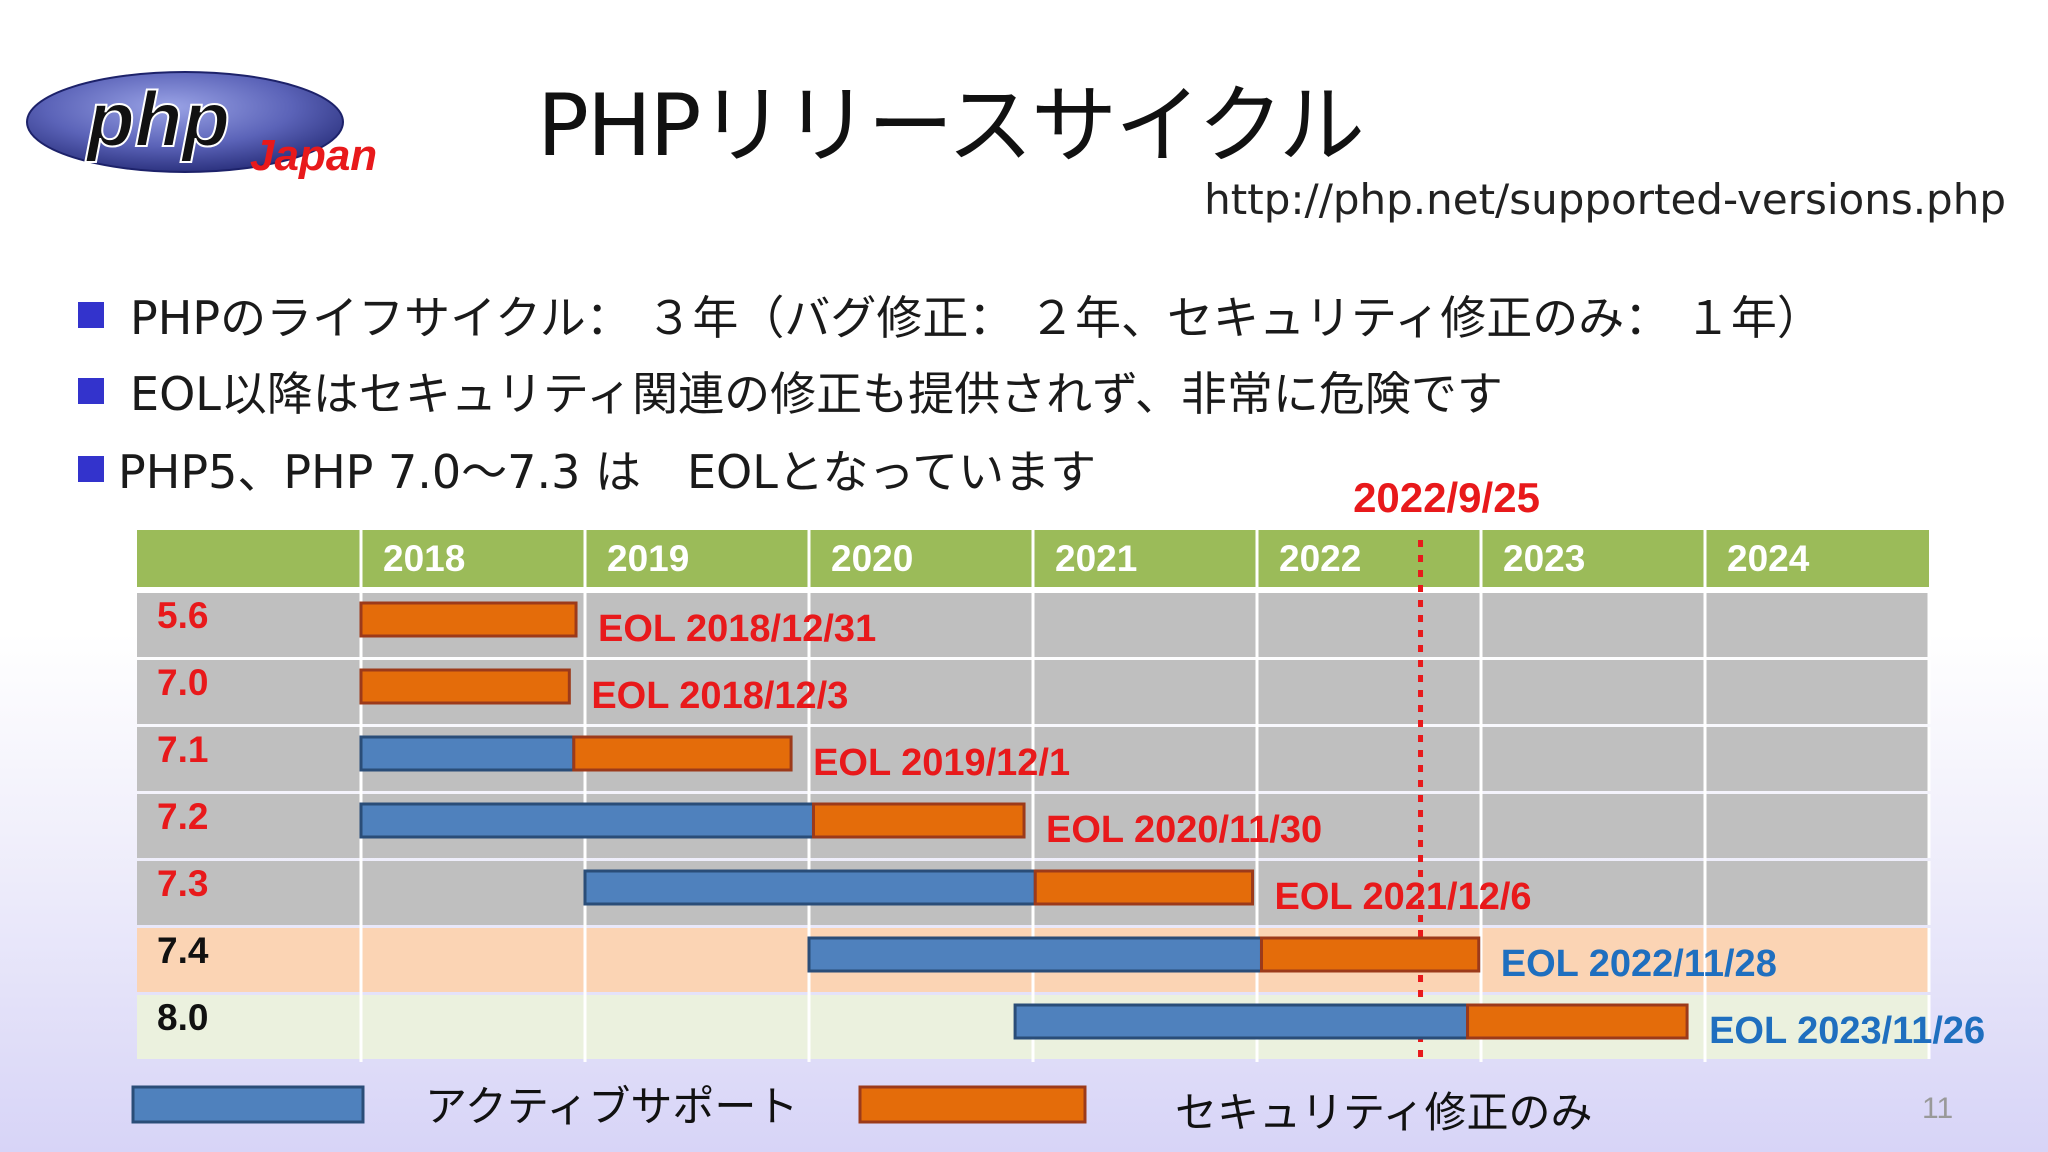  I want to click on year-label: 2021, so click(1096, 558).